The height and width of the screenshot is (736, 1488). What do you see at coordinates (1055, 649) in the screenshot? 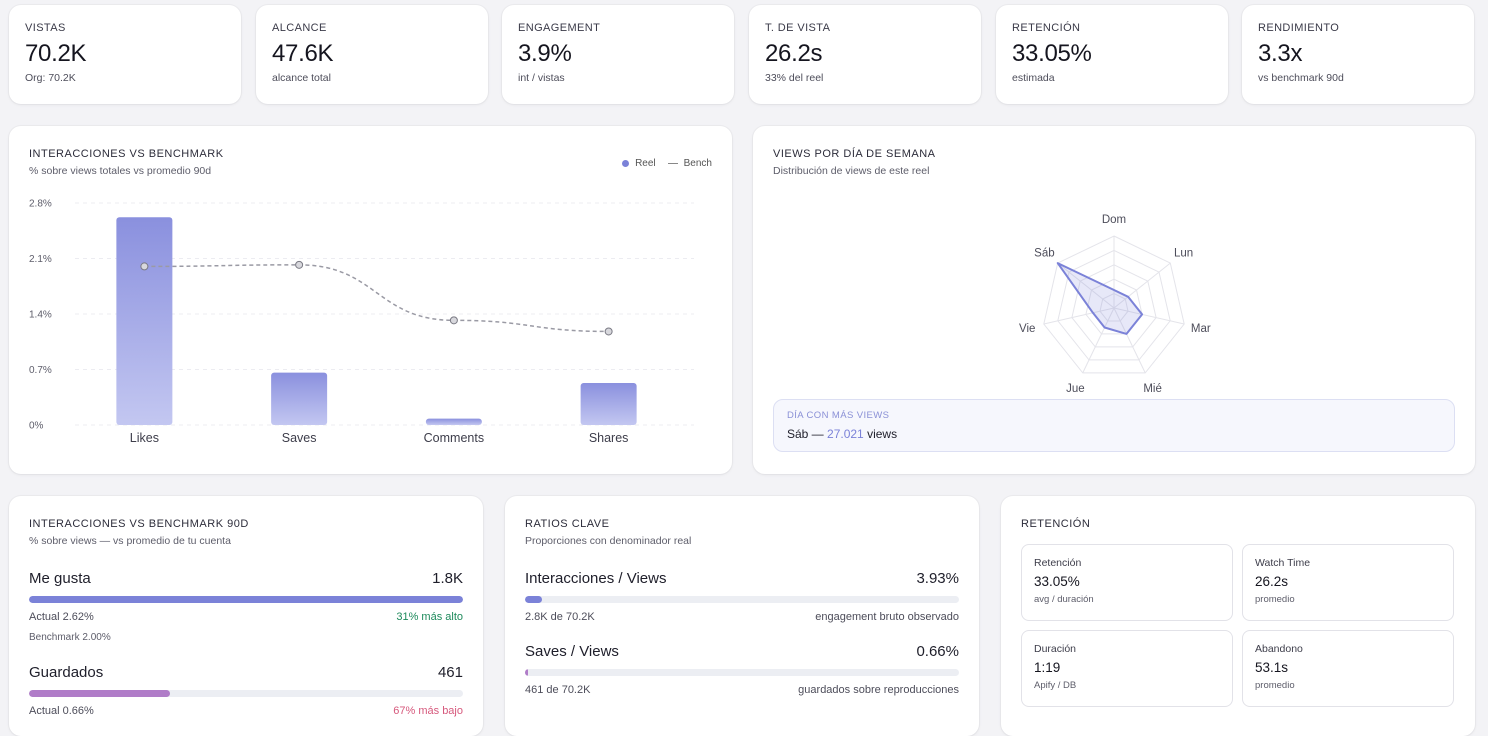
I see `tile-label: Duración` at bounding box center [1055, 649].